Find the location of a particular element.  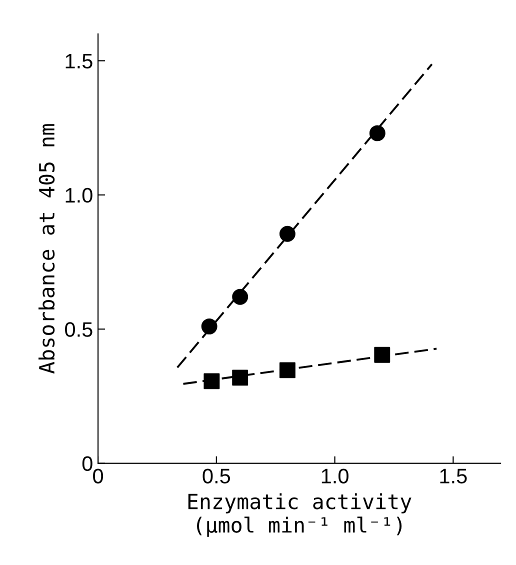

x-tick-label: 1.0 is located at coordinates (335, 476).